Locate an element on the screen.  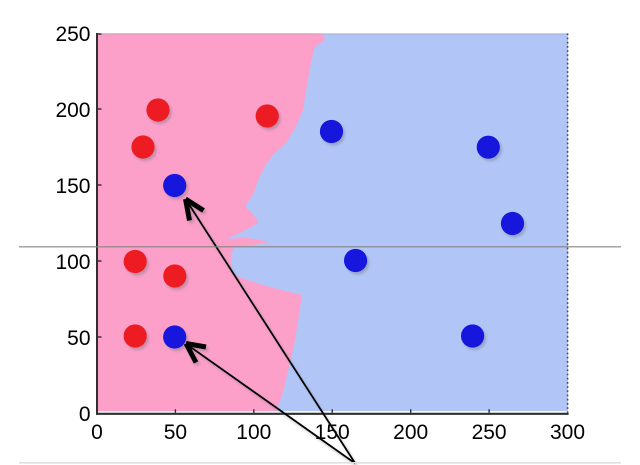
svg-text: 300 is located at coordinates (567, 432).